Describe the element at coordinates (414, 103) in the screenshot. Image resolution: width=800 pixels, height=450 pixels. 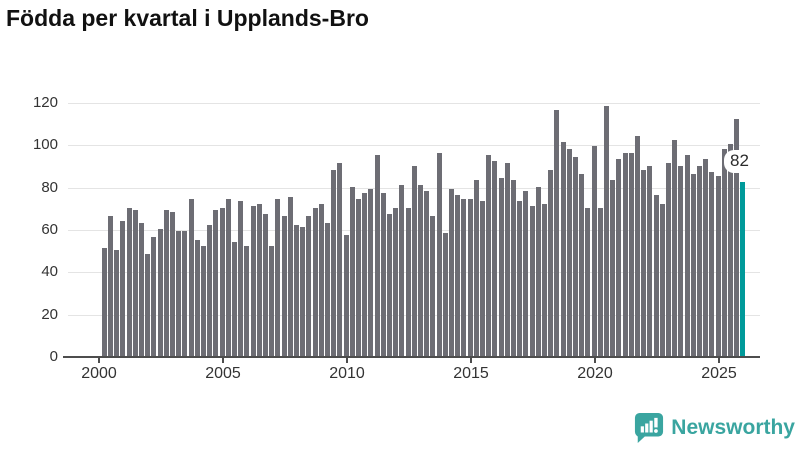
I see `gridline` at that location.